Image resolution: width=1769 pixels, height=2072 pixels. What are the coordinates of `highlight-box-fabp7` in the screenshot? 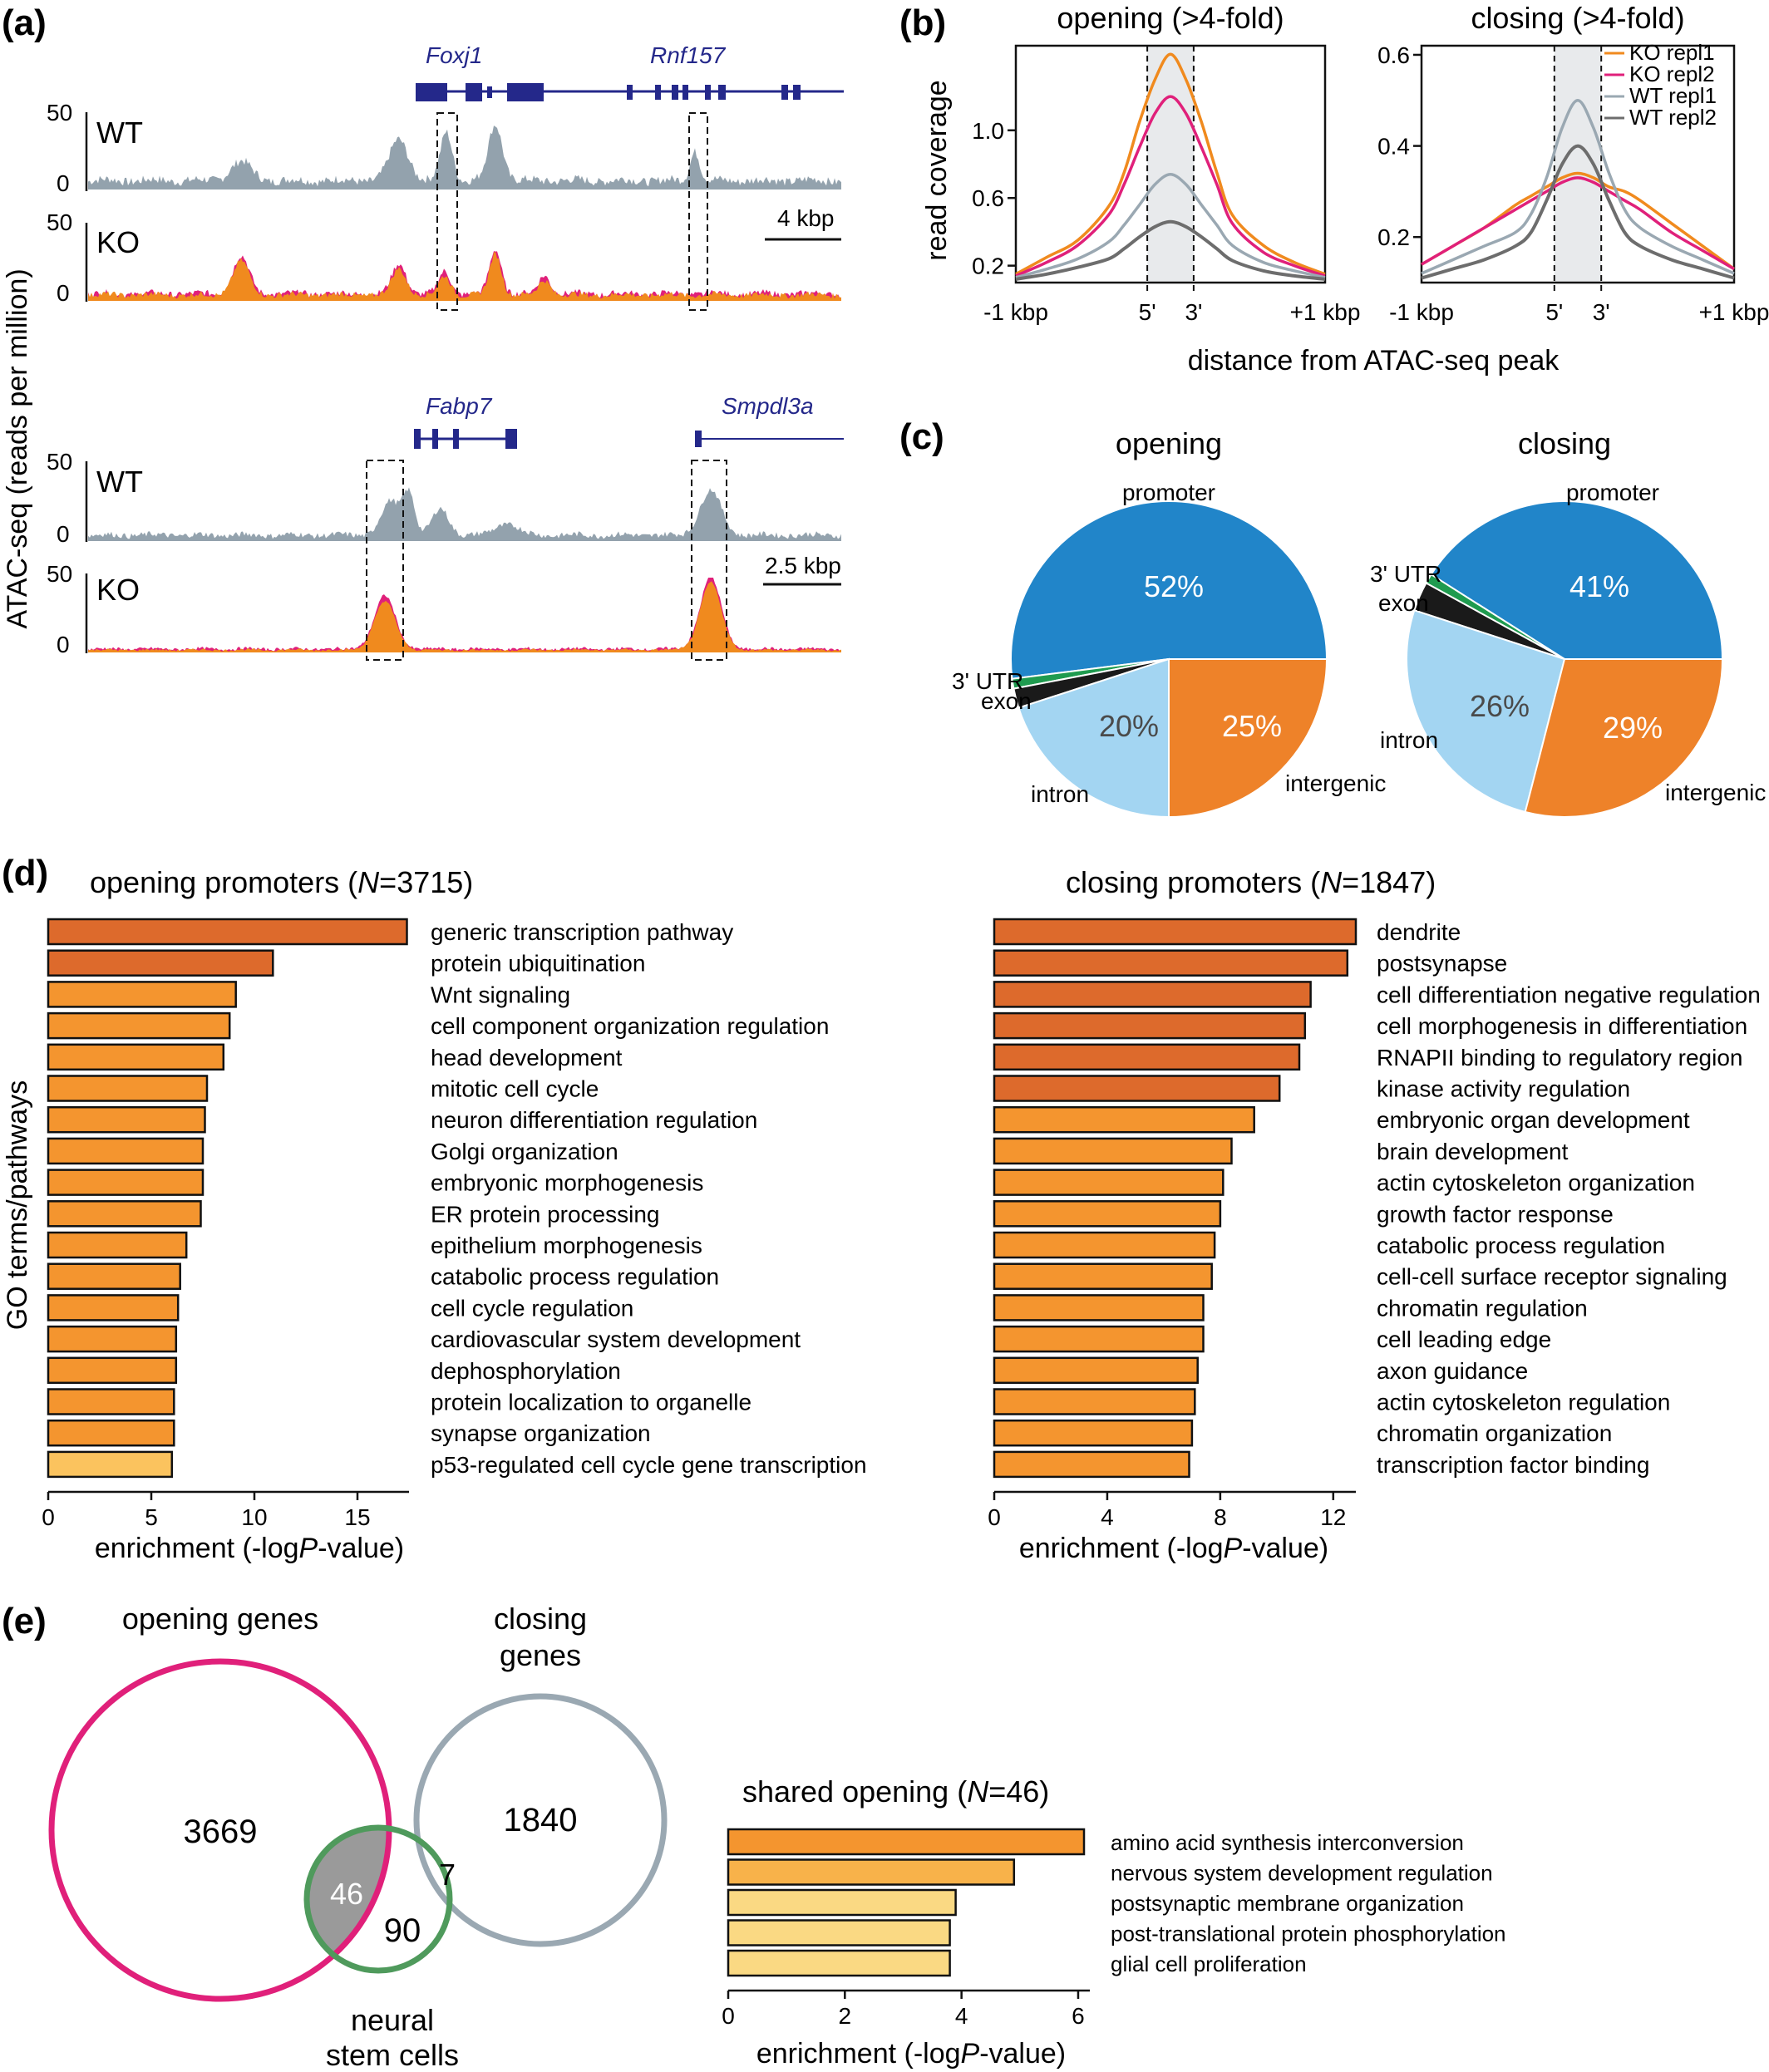 It's located at (385, 560).